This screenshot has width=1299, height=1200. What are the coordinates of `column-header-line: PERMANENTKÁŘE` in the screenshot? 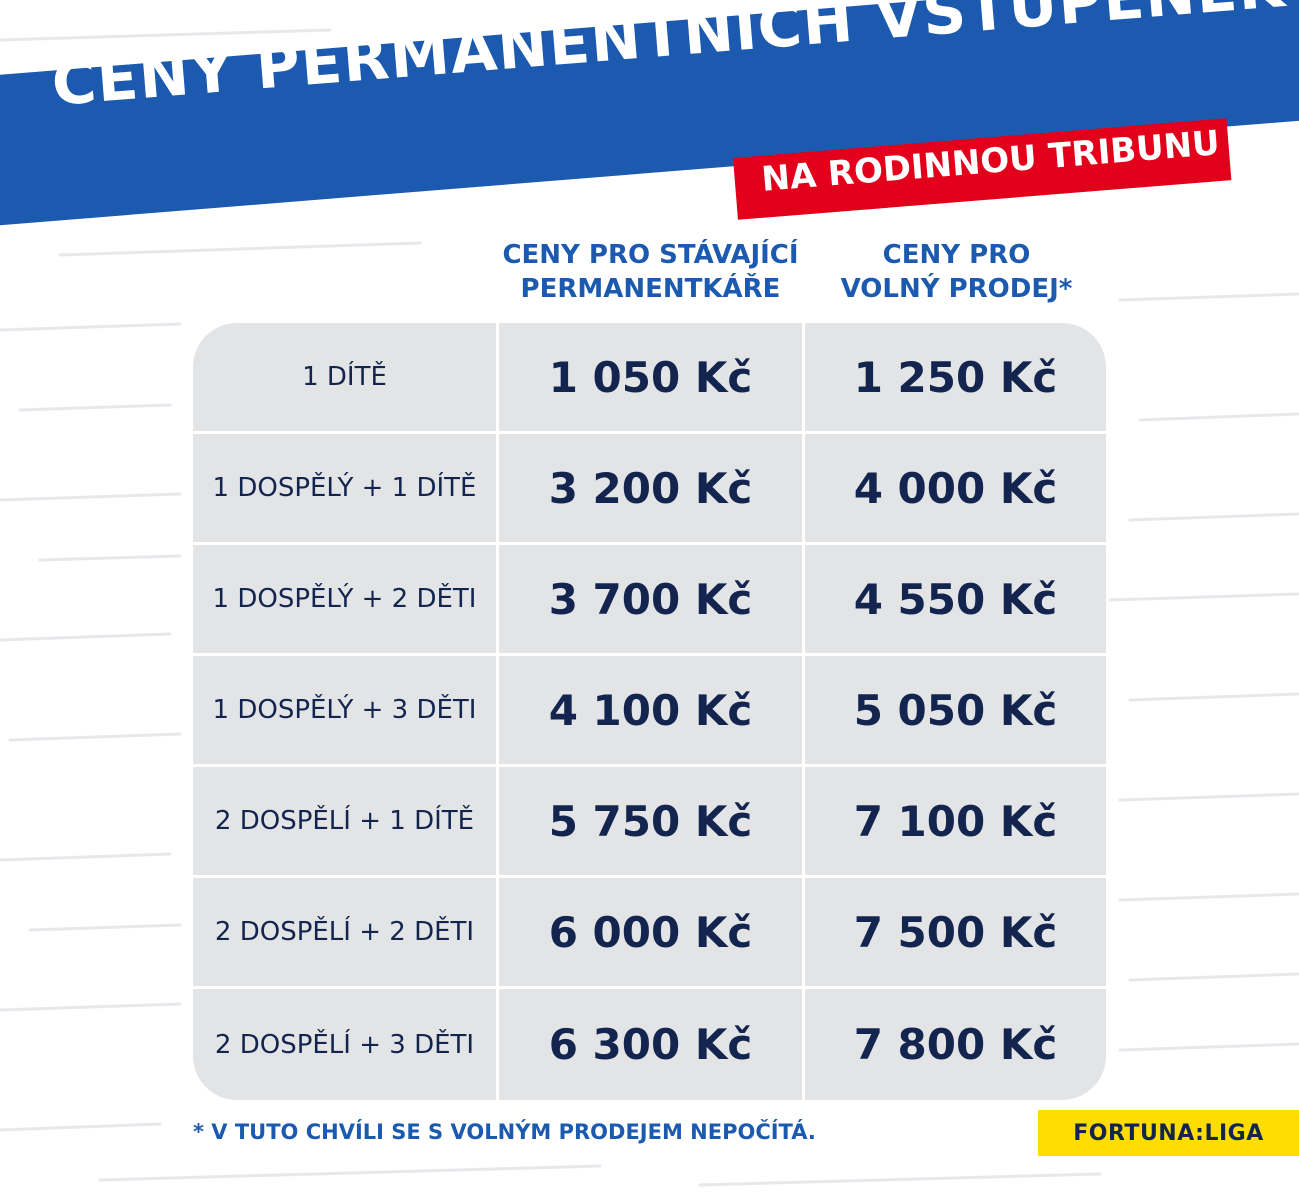 It's located at (650, 289).